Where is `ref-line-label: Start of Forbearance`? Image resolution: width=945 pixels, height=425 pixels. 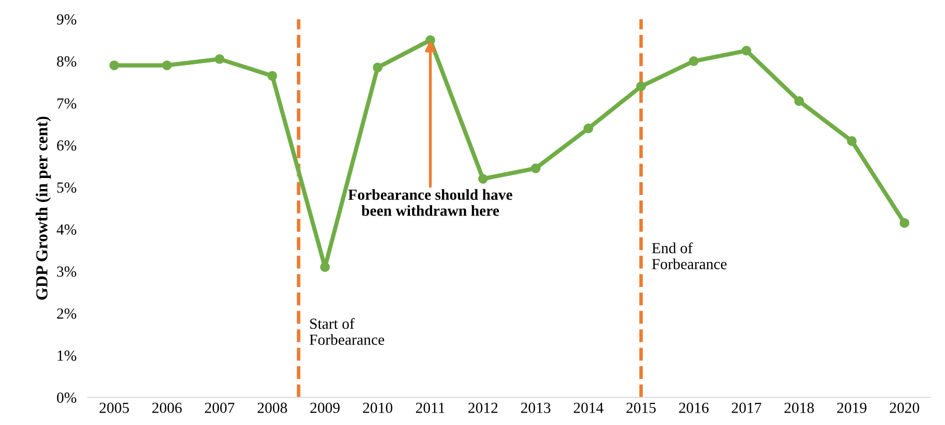
ref-line-label: Start of Forbearance is located at coordinates (347, 331).